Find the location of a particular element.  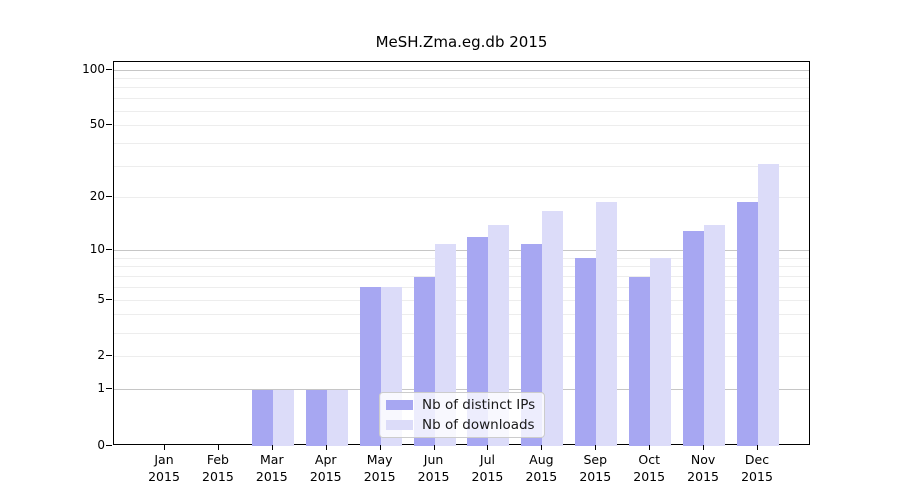

x-tick-mark-jan-2015 is located at coordinates (164, 447).